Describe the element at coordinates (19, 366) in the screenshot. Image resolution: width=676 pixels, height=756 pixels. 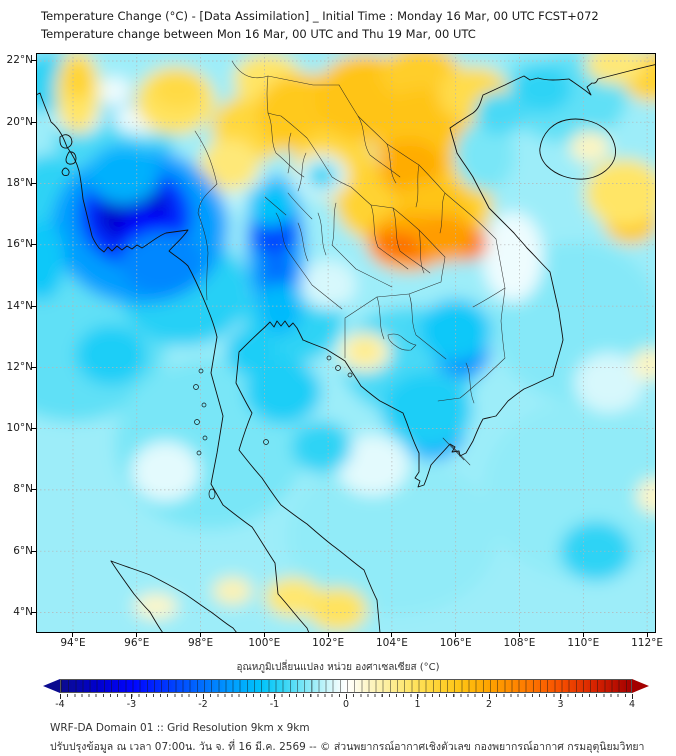
I see `lat-tick-label: 12°N` at that location.